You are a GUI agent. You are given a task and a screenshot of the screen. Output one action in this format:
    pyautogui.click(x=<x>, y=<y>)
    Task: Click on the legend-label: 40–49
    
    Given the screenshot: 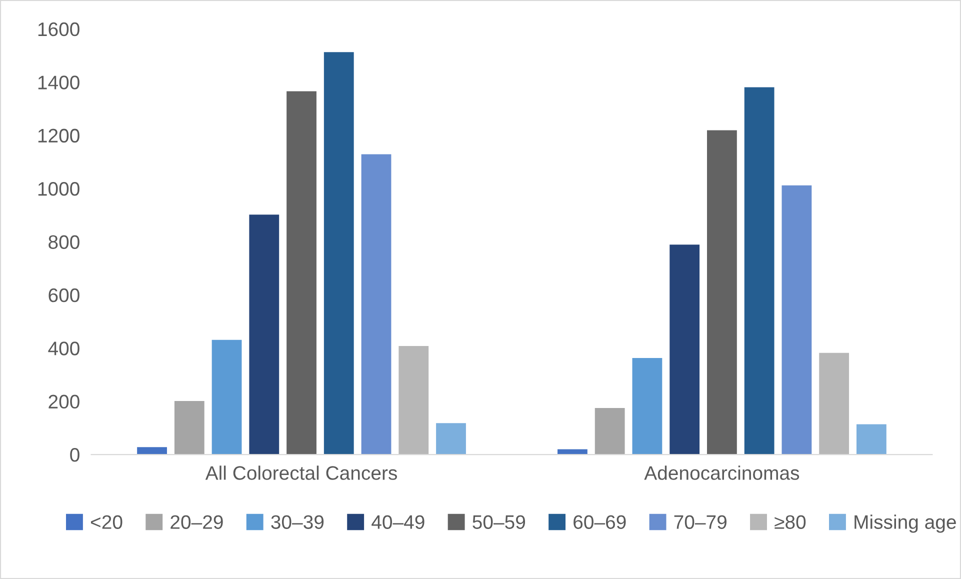 What is the action you would take?
    pyautogui.click(x=398, y=522)
    